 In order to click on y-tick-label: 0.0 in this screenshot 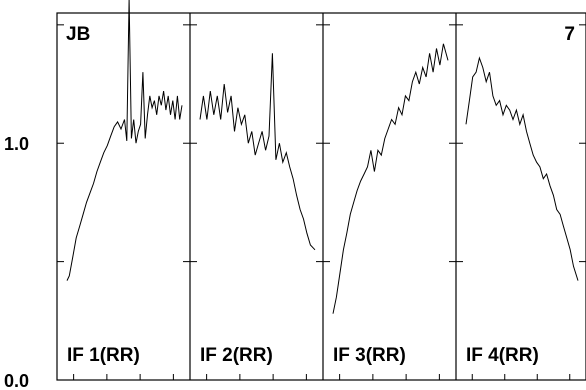, I will do `click(16, 380)`.